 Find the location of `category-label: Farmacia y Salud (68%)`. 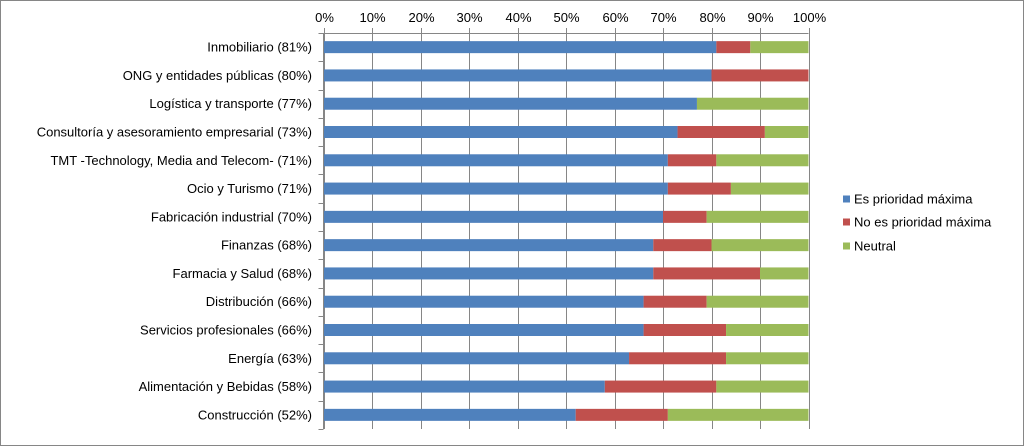

category-label: Farmacia y Salud (68%) is located at coordinates (242, 273).